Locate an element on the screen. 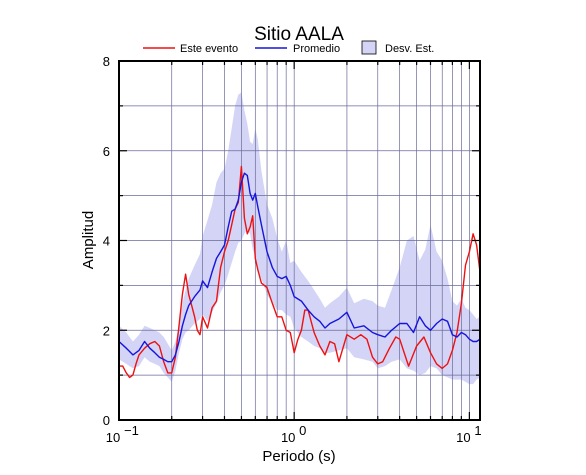  legend-label-desv-est: Desv. Est. is located at coordinates (409, 49).